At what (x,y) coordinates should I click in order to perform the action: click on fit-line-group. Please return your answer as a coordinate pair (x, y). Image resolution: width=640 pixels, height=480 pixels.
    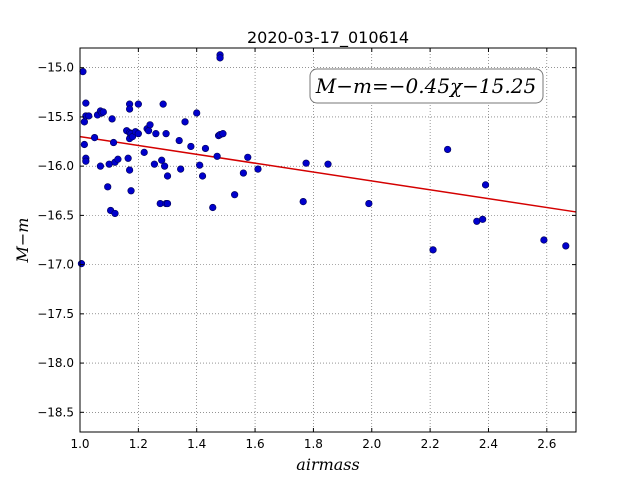
    Looking at the image, I should click on (328, 174).